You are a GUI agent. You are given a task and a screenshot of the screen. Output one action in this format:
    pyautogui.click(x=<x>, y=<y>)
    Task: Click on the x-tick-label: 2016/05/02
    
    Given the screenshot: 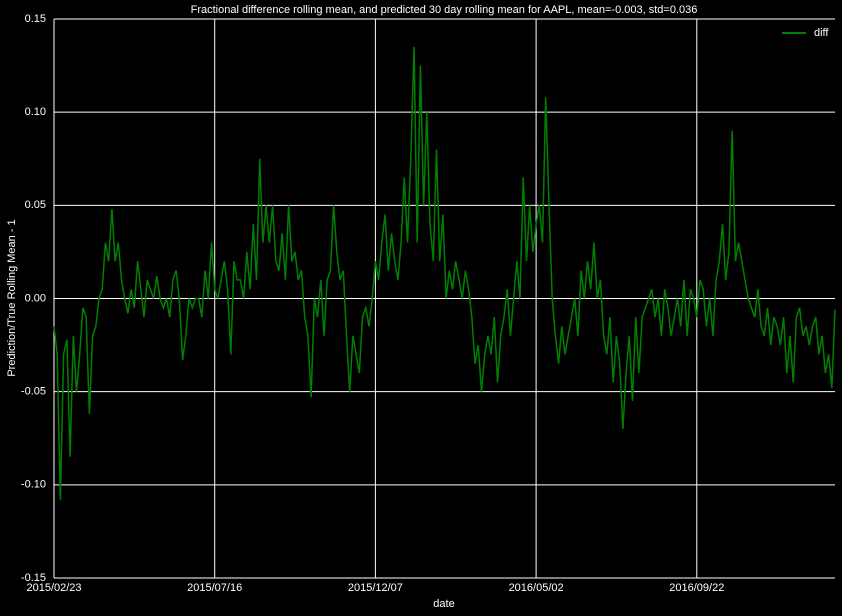 What is the action you would take?
    pyautogui.click(x=536, y=588)
    